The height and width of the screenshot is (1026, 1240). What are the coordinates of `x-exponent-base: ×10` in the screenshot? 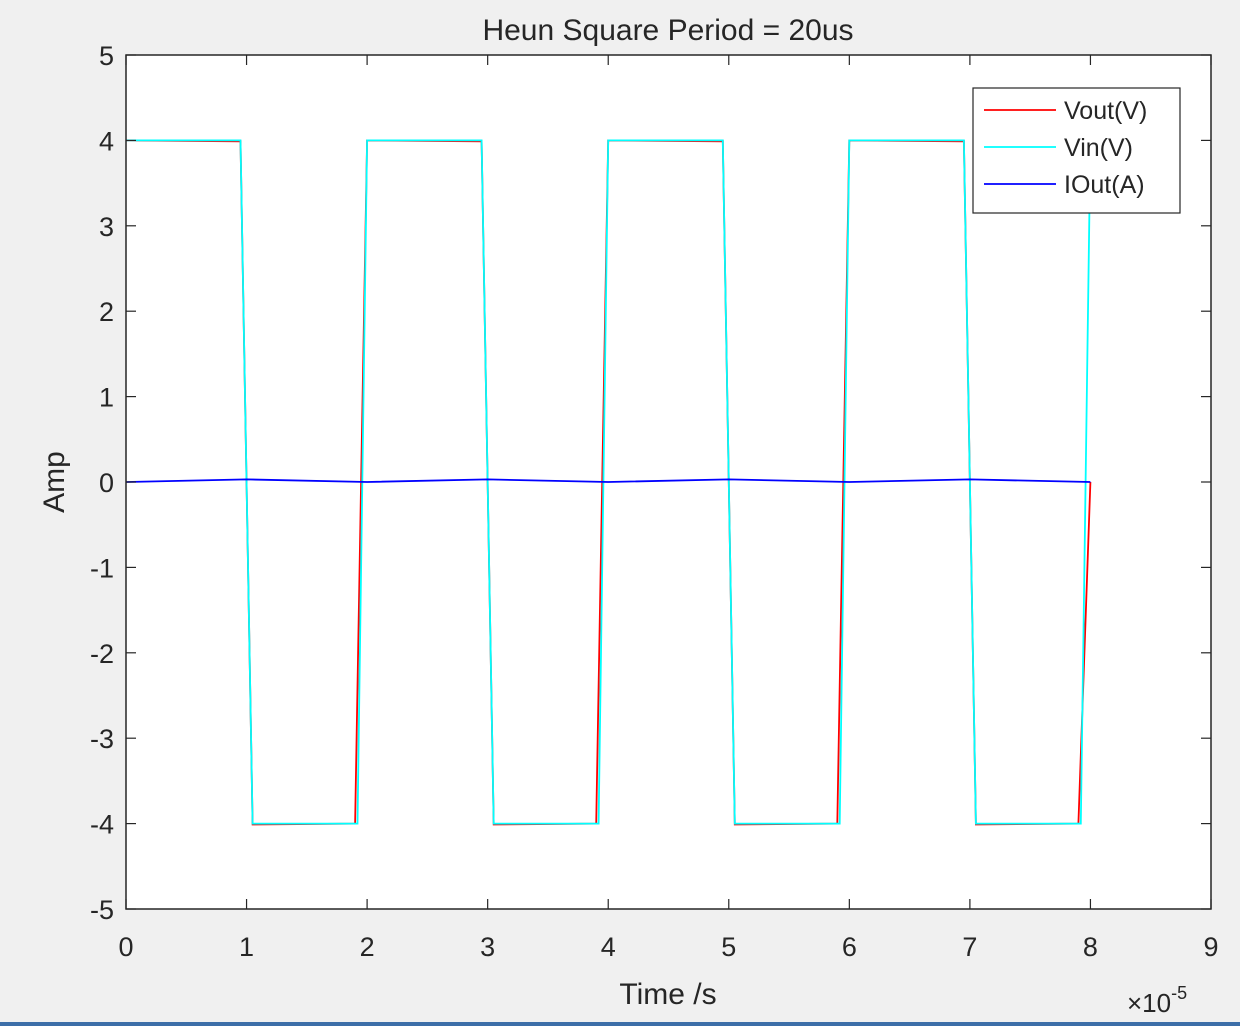 It's located at (1149, 1003).